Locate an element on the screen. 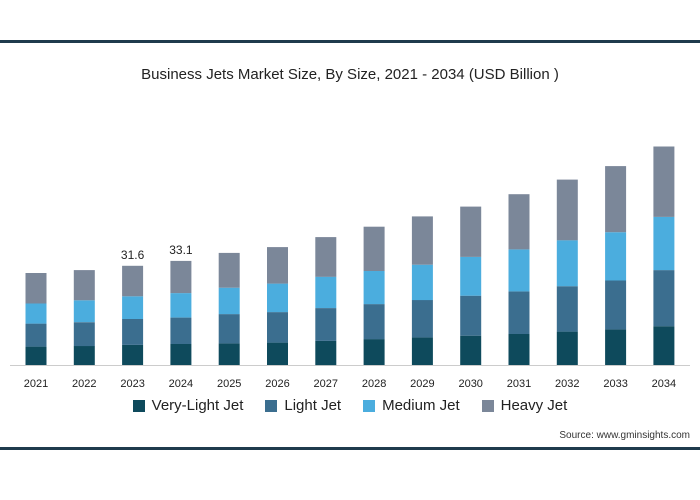 This screenshot has height=500, width=700. bar-2033-light-jet is located at coordinates (616, 305).